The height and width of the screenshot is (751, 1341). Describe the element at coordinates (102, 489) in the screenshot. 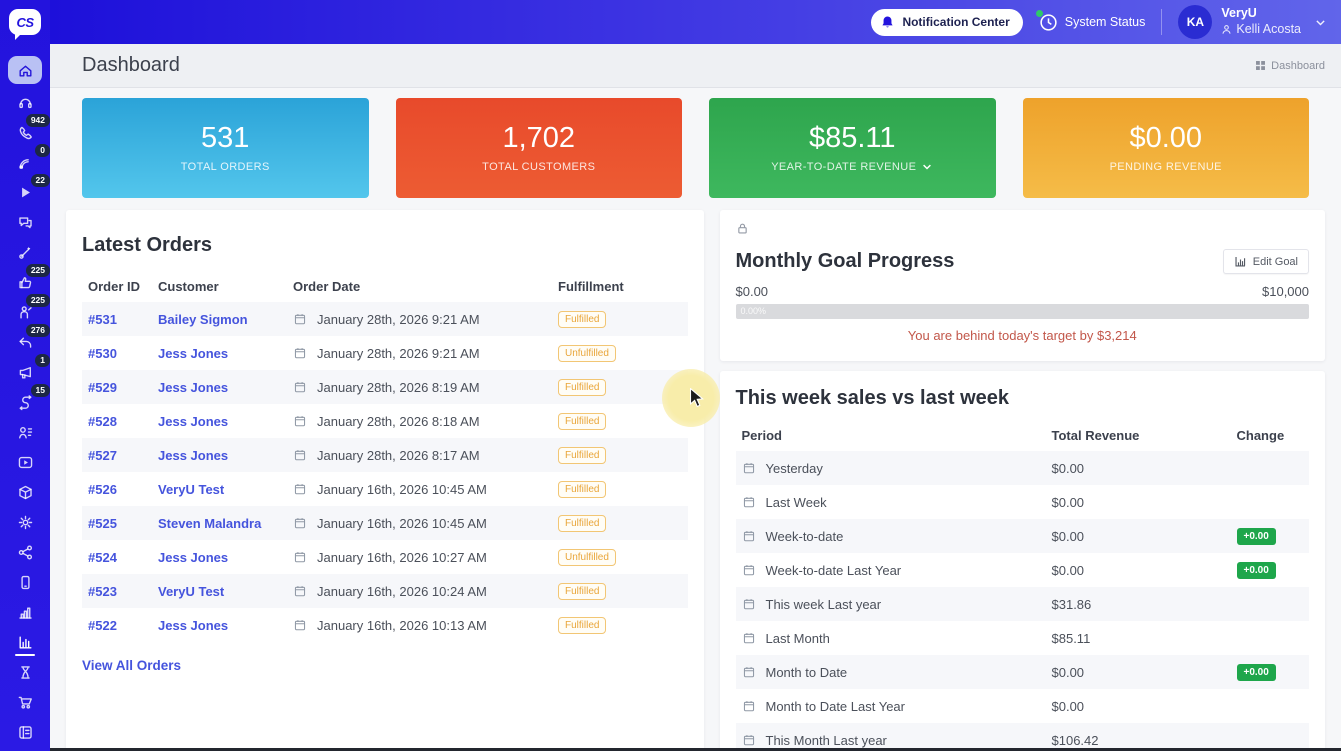

I see `order-id-link: #526` at that location.